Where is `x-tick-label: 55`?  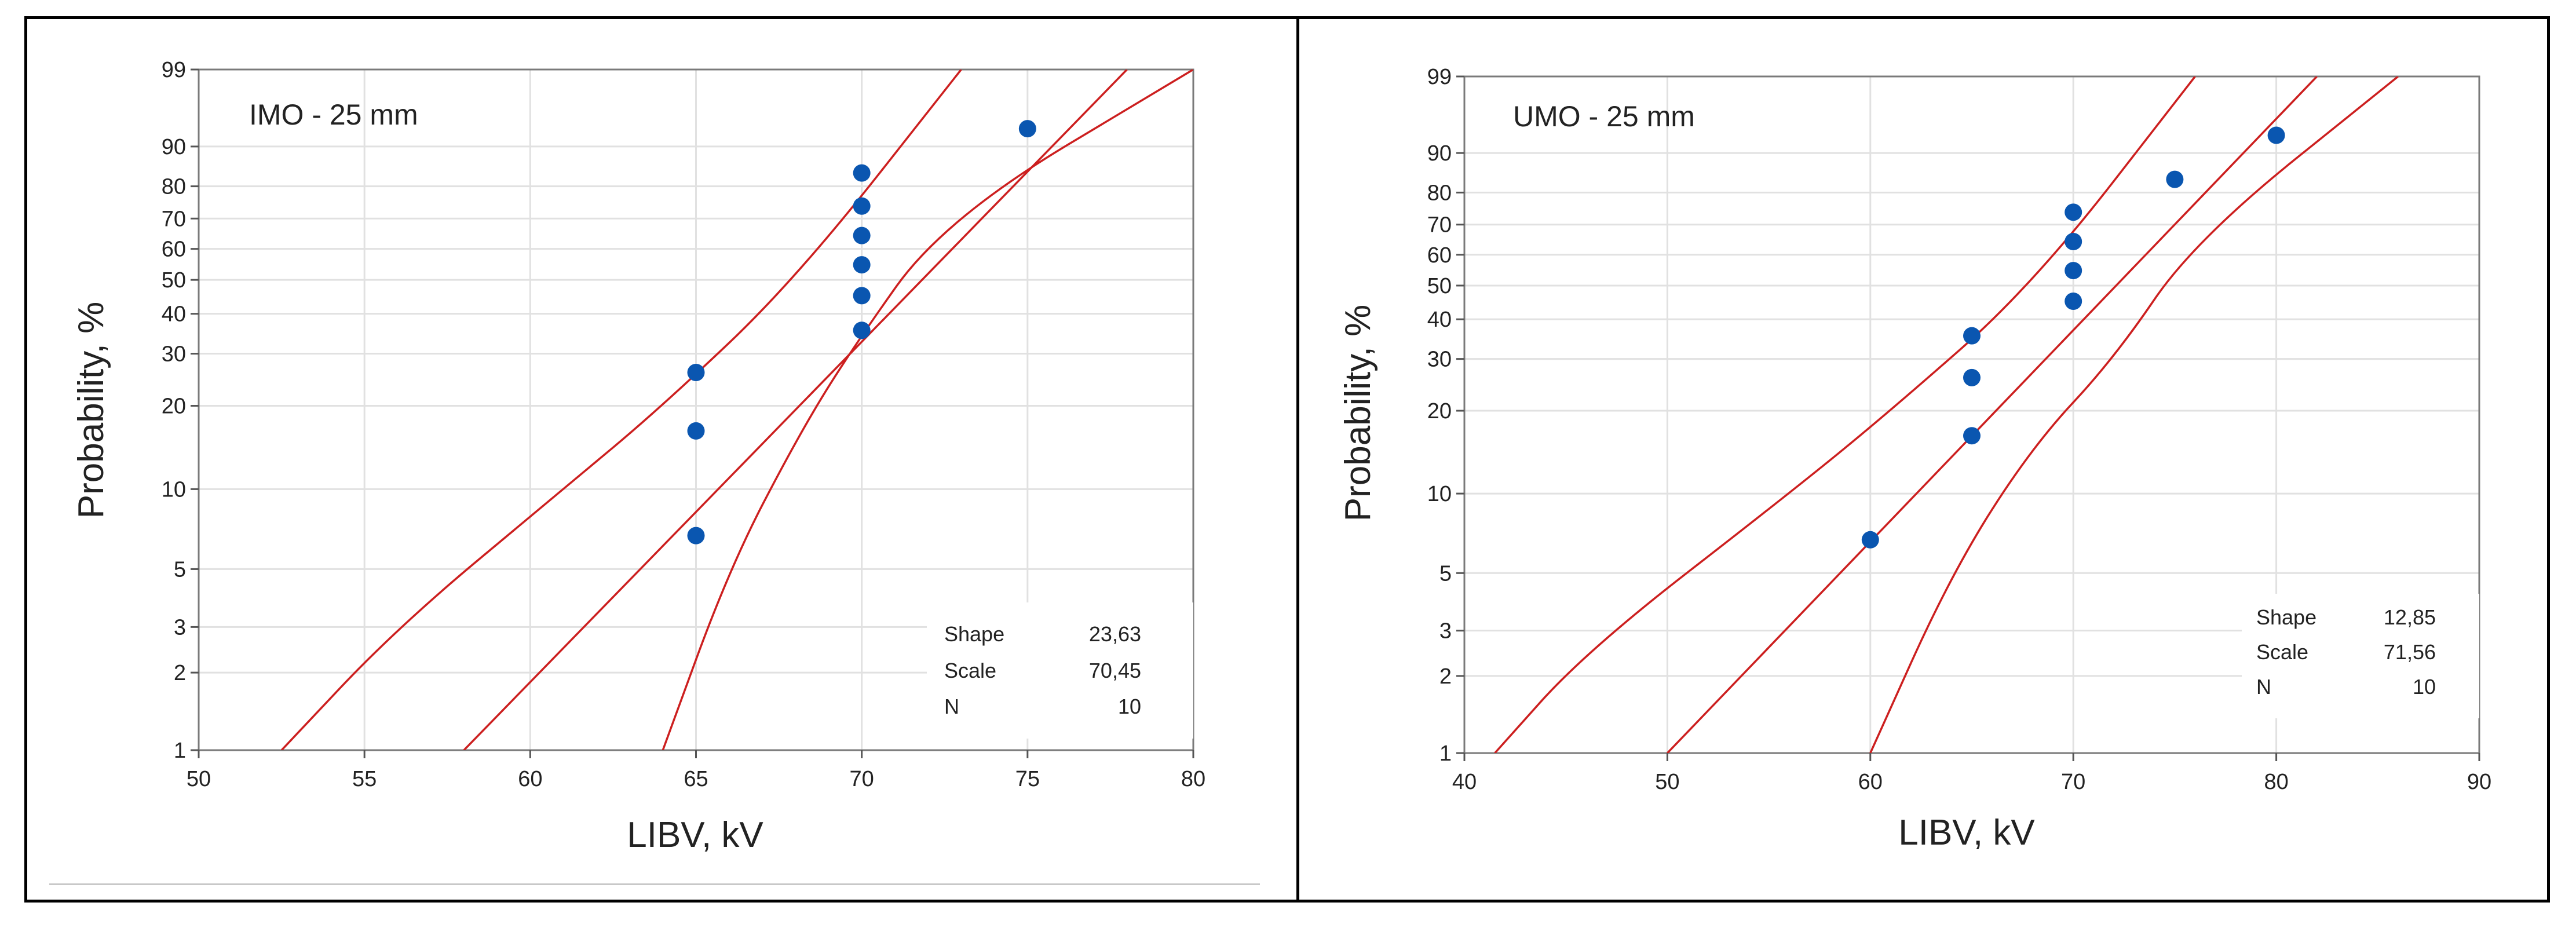
x-tick-label: 55 is located at coordinates (365, 779).